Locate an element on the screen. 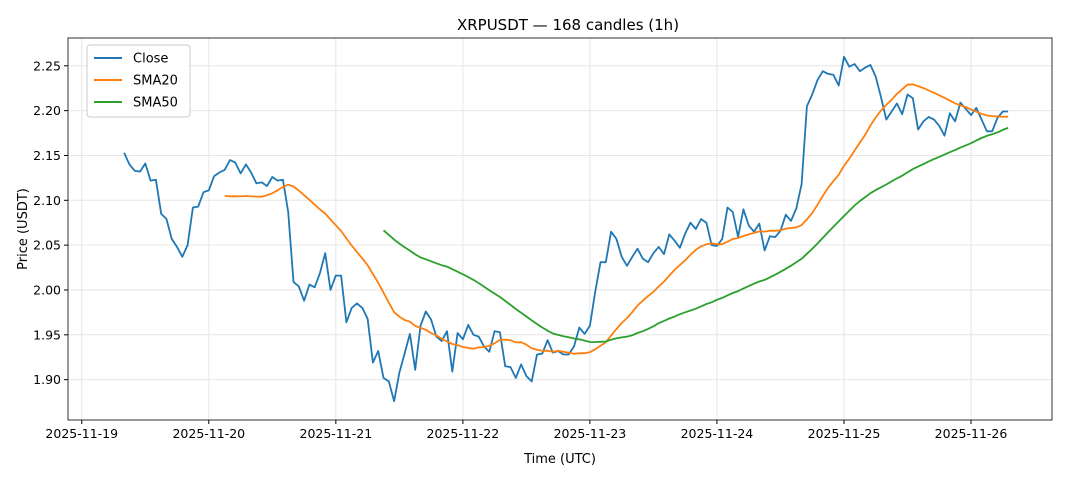 This screenshot has height=481, width=1068. legend-label-sma50: SMA50 is located at coordinates (155, 103).